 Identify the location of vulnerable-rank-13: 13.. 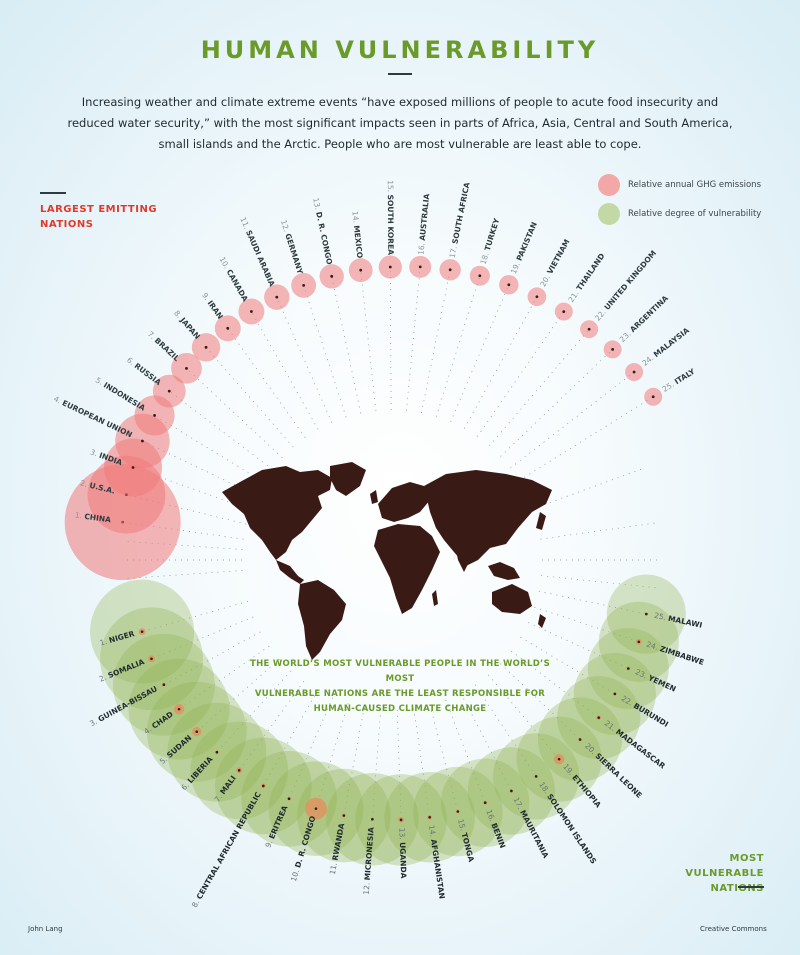
(401, 835).